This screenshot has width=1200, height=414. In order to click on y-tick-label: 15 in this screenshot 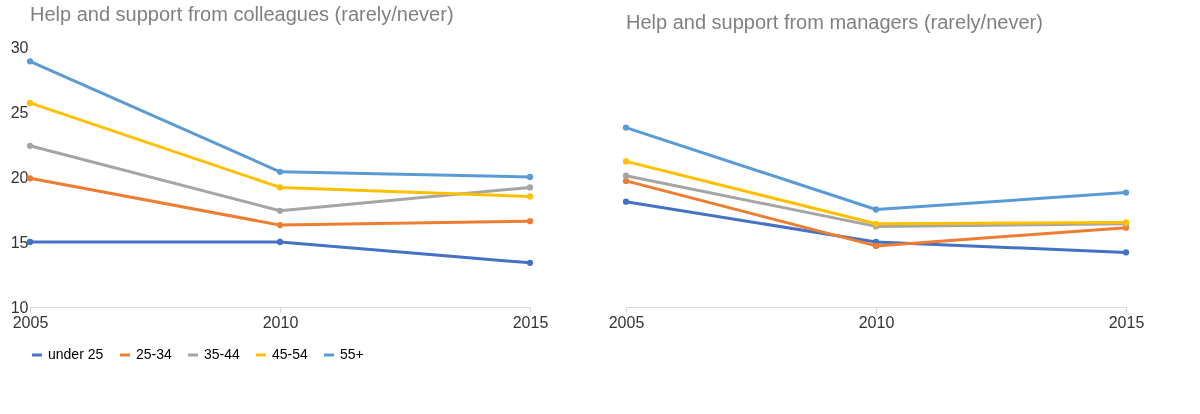, I will do `click(19, 242)`.